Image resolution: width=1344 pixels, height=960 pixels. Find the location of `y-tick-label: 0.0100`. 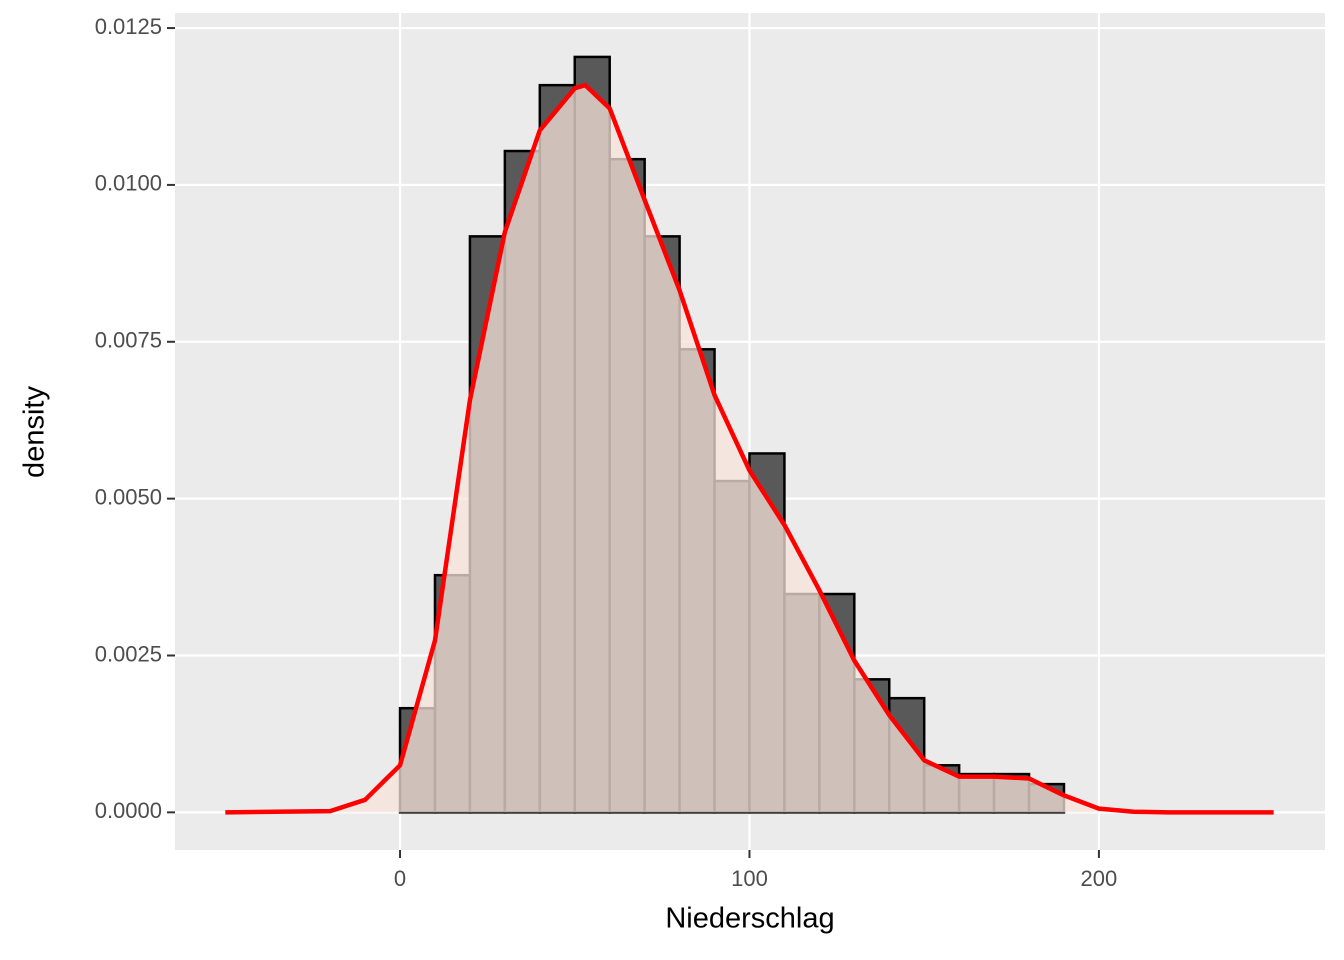

y-tick-label: 0.0100 is located at coordinates (128, 183).